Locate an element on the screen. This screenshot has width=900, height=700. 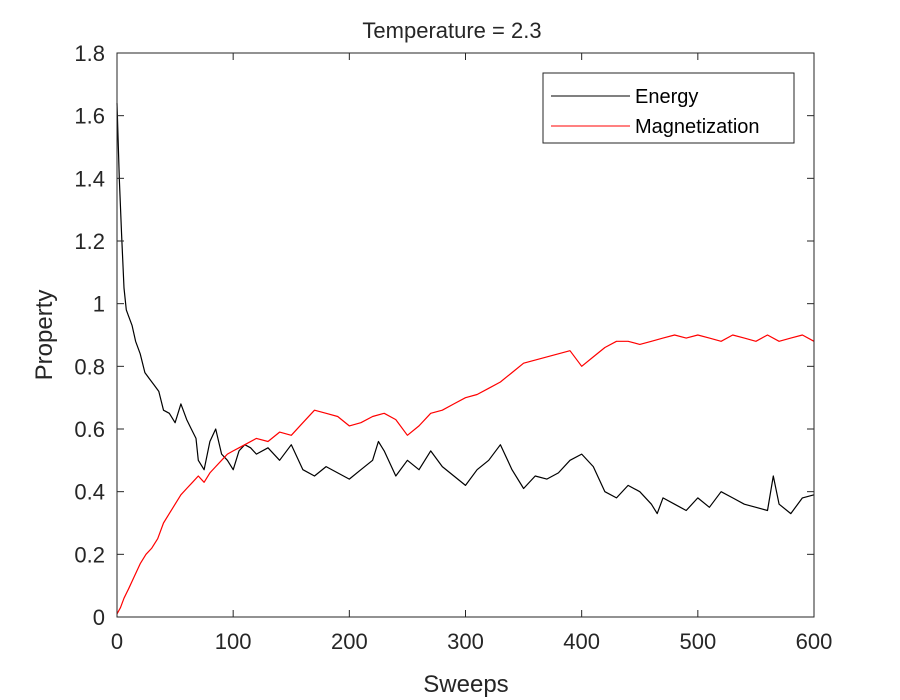
y-tick-label: 0 is located at coordinates (99, 617).